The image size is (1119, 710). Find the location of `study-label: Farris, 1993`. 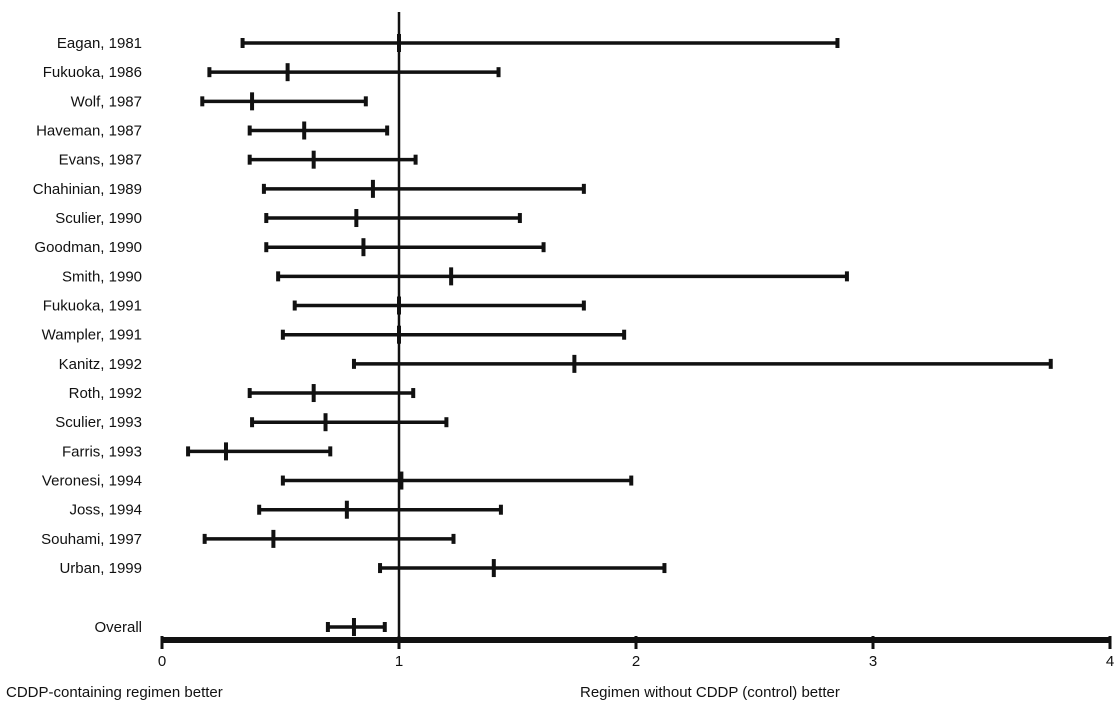

study-label: Farris, 1993 is located at coordinates (102, 451).